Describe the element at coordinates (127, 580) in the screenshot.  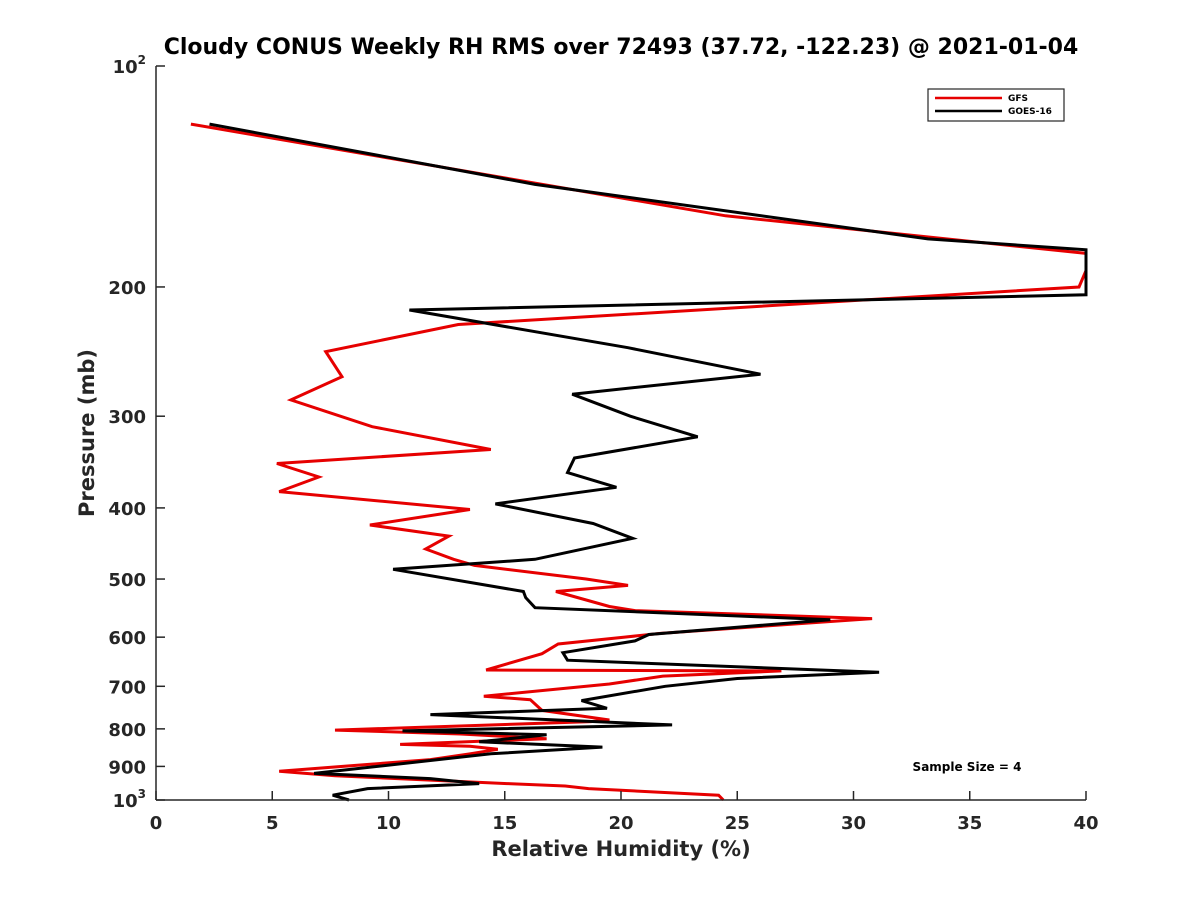
I see `y-tick-label: 500` at that location.